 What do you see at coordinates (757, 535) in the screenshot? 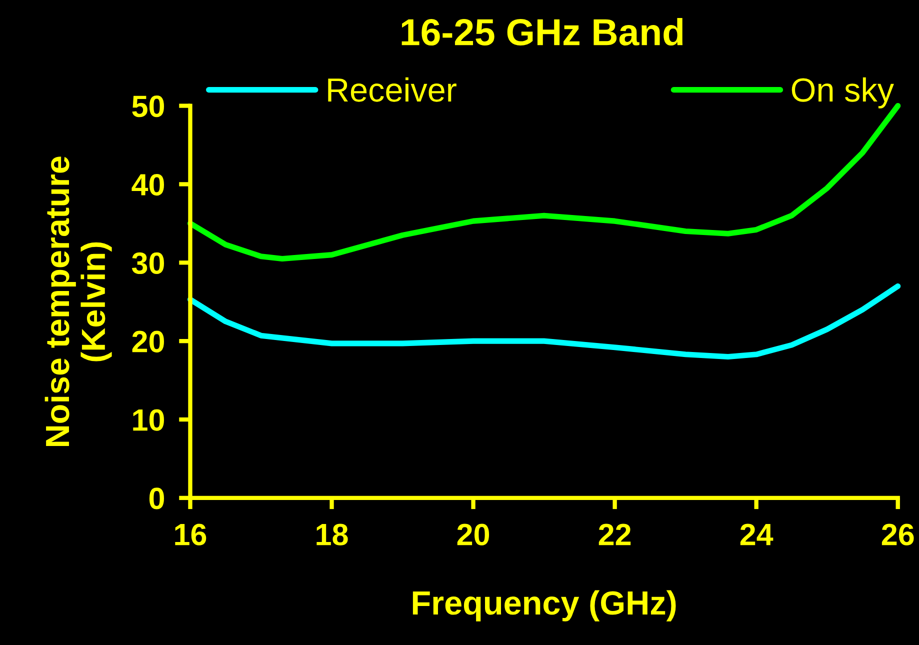
I see `x-tick-label: 24` at bounding box center [757, 535].